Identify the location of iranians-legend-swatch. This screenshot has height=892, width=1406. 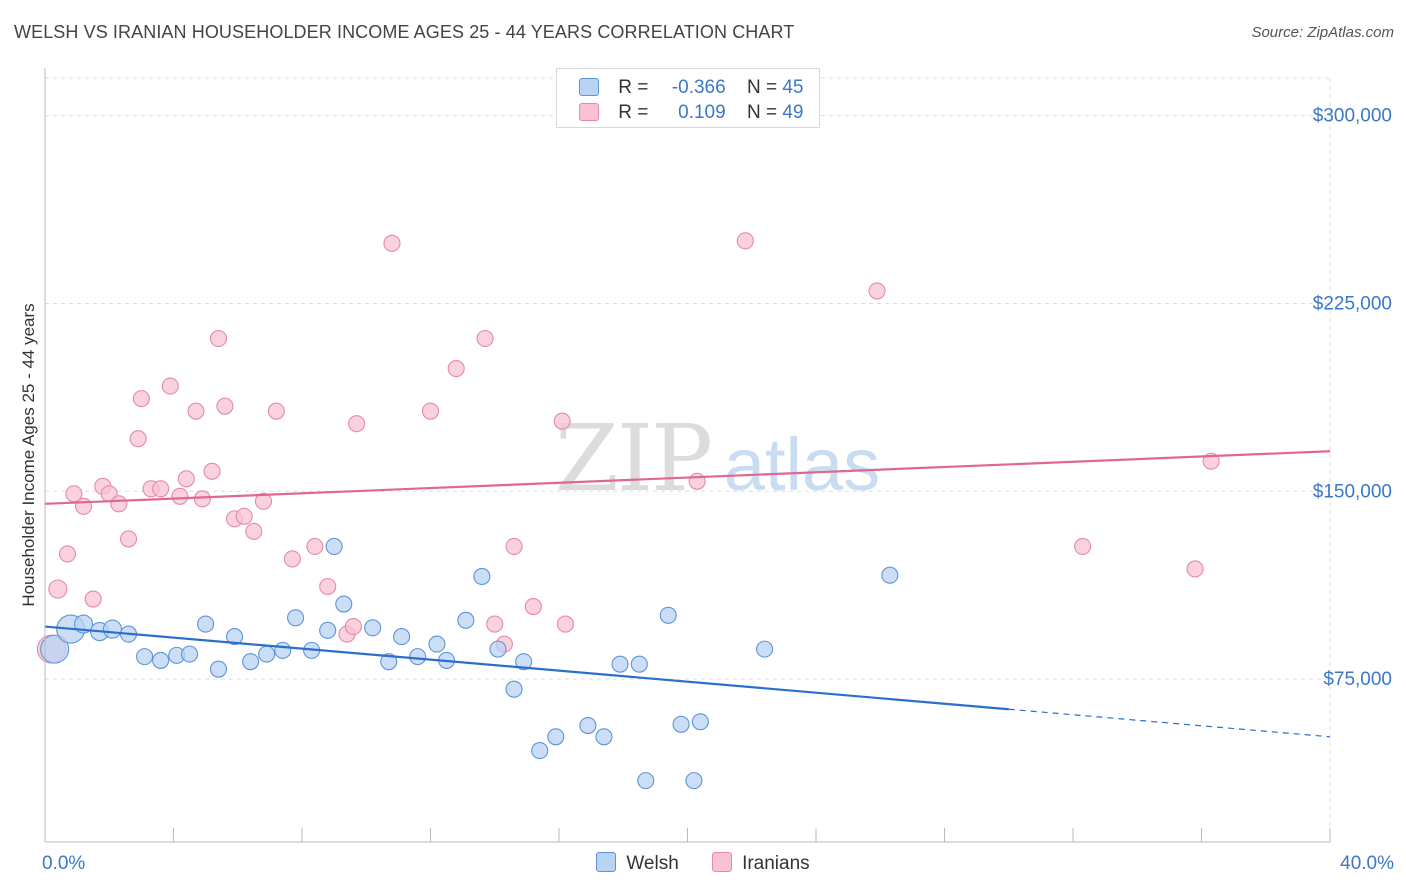
(722, 862).